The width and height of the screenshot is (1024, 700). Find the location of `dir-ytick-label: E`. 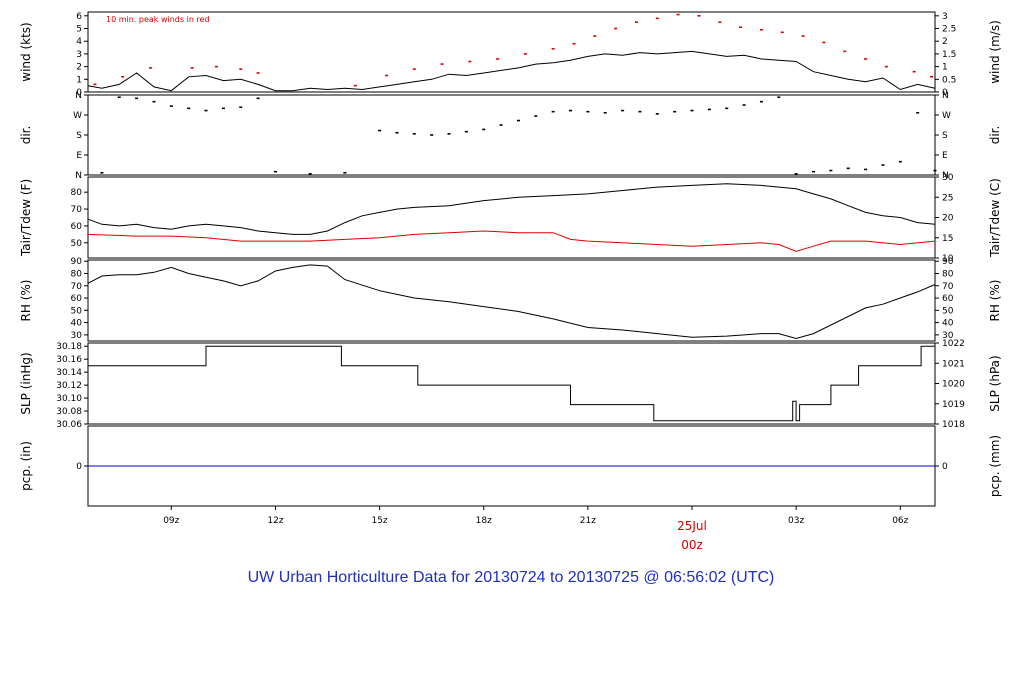

dir-ytick-label: E is located at coordinates (79, 156).